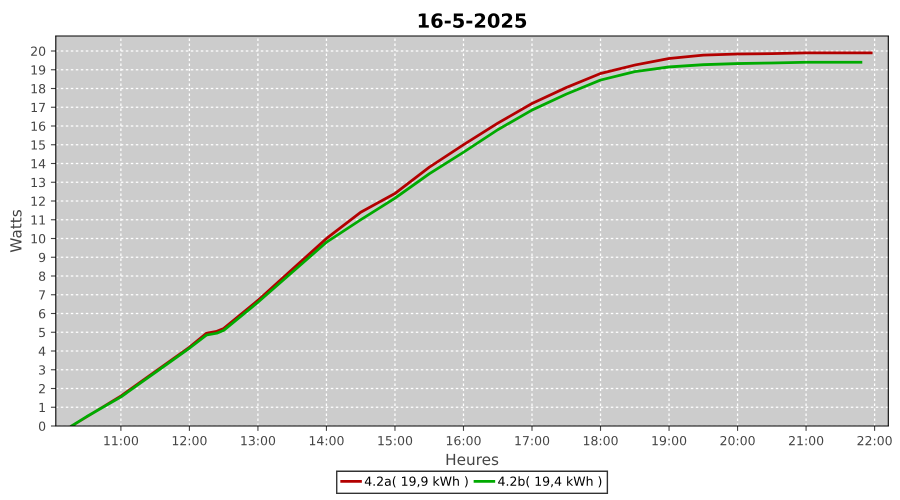 The width and height of the screenshot is (900, 500). What do you see at coordinates (42, 276) in the screenshot?
I see `y-tick-label: 8` at bounding box center [42, 276].